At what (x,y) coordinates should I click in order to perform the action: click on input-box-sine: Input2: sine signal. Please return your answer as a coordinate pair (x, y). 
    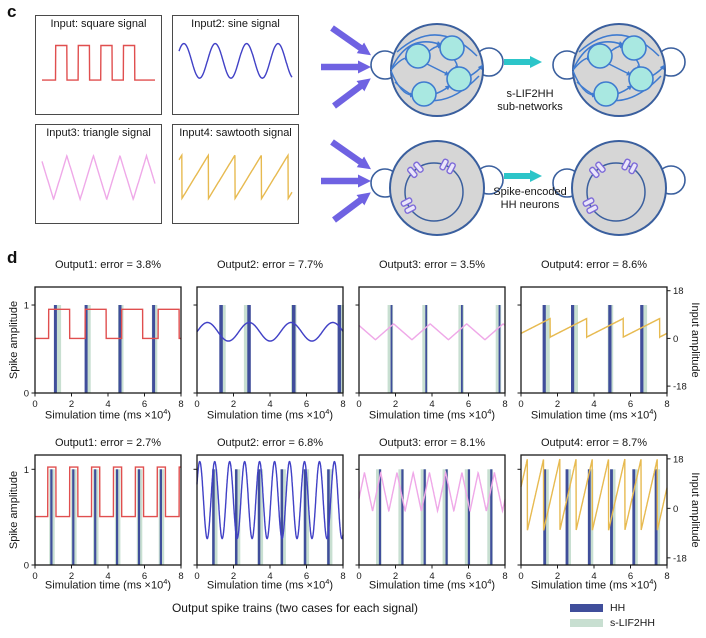
    Looking at the image, I should click on (235, 65).